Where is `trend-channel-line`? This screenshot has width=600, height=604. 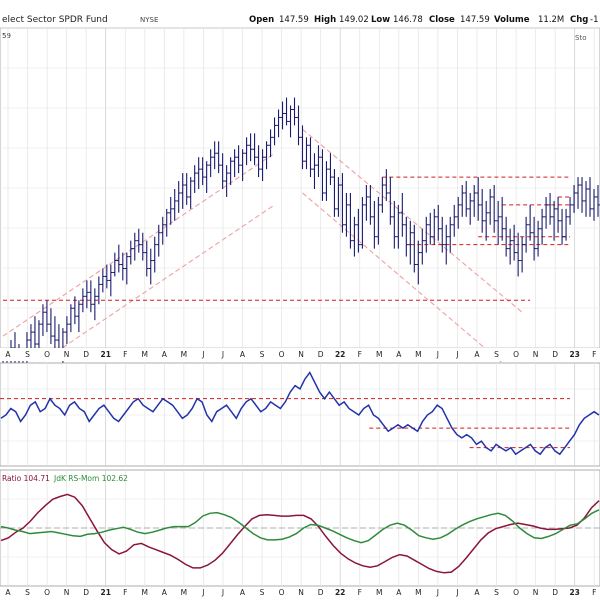
trend-channel-line is located at coordinates (138, 296).